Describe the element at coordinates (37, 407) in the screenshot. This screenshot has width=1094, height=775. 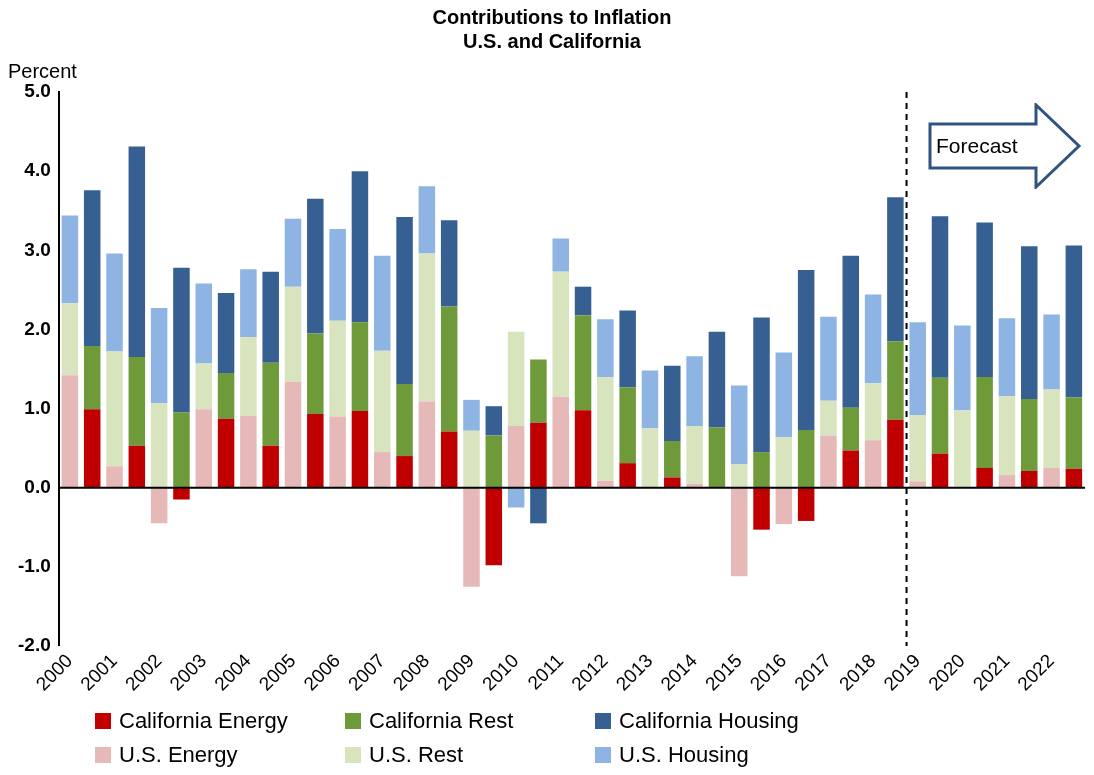
I see `y-tick-label: 1.0` at that location.